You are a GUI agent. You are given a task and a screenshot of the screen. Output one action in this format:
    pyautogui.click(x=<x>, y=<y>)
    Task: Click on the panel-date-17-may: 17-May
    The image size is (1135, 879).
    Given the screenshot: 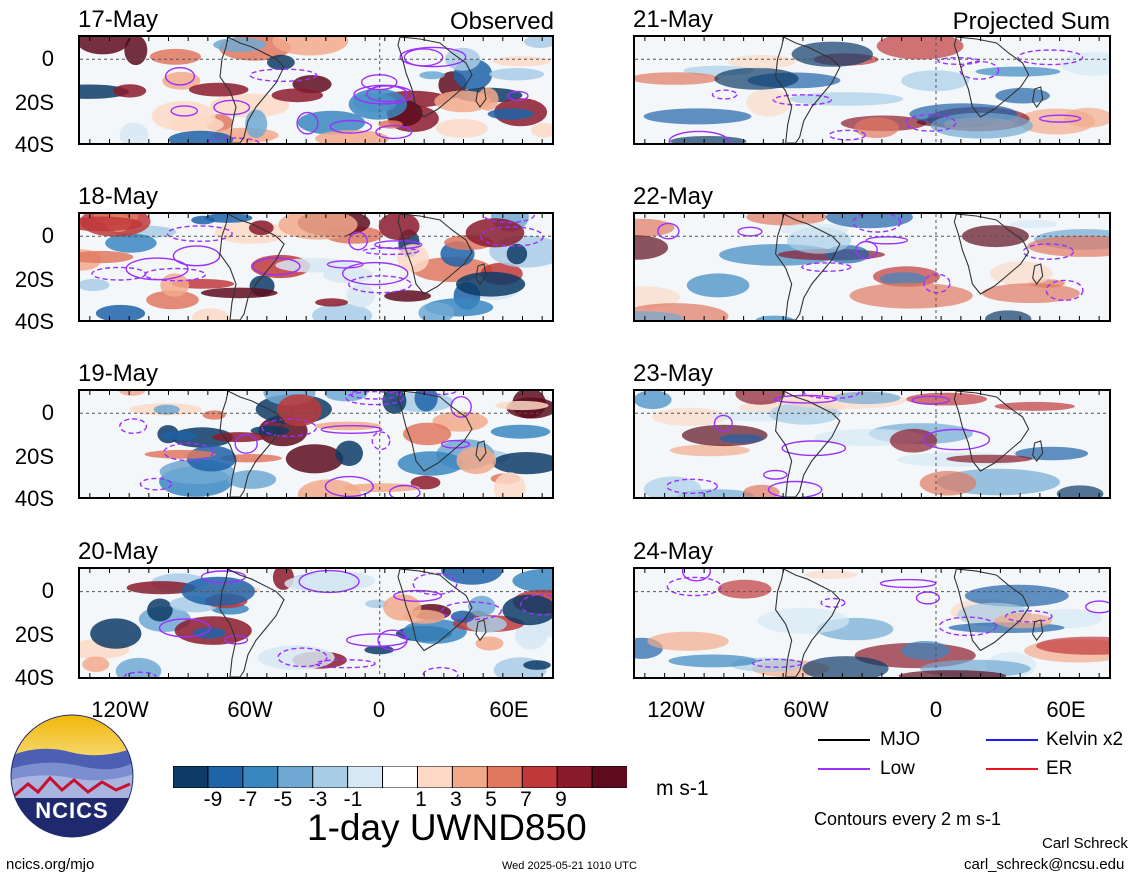 What is the action you would take?
    pyautogui.click(x=118, y=19)
    